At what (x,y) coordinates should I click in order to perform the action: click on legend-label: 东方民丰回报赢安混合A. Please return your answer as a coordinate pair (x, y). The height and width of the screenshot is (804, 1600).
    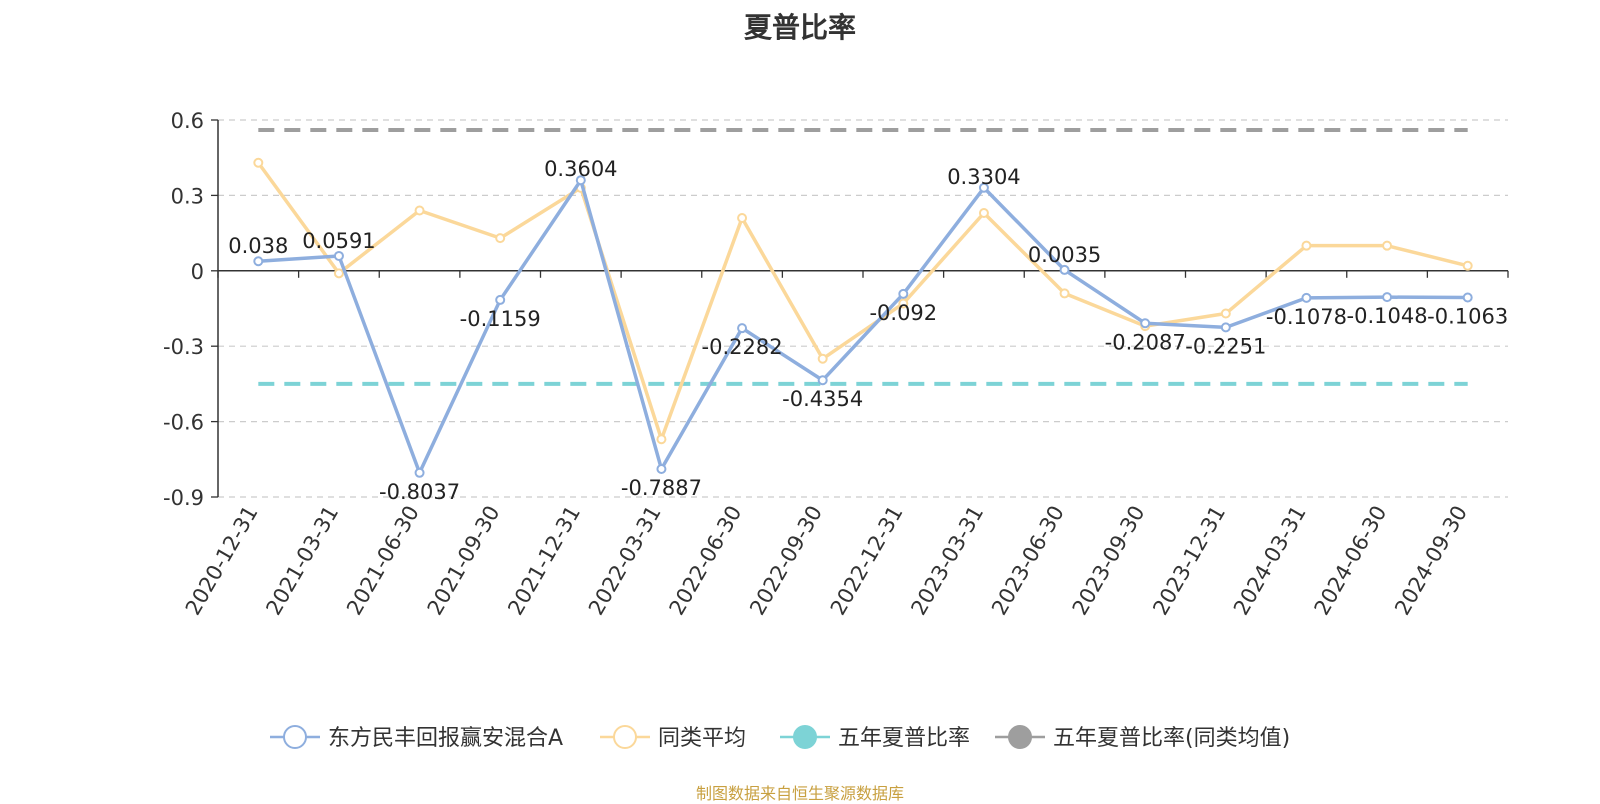
    Looking at the image, I should click on (445, 738).